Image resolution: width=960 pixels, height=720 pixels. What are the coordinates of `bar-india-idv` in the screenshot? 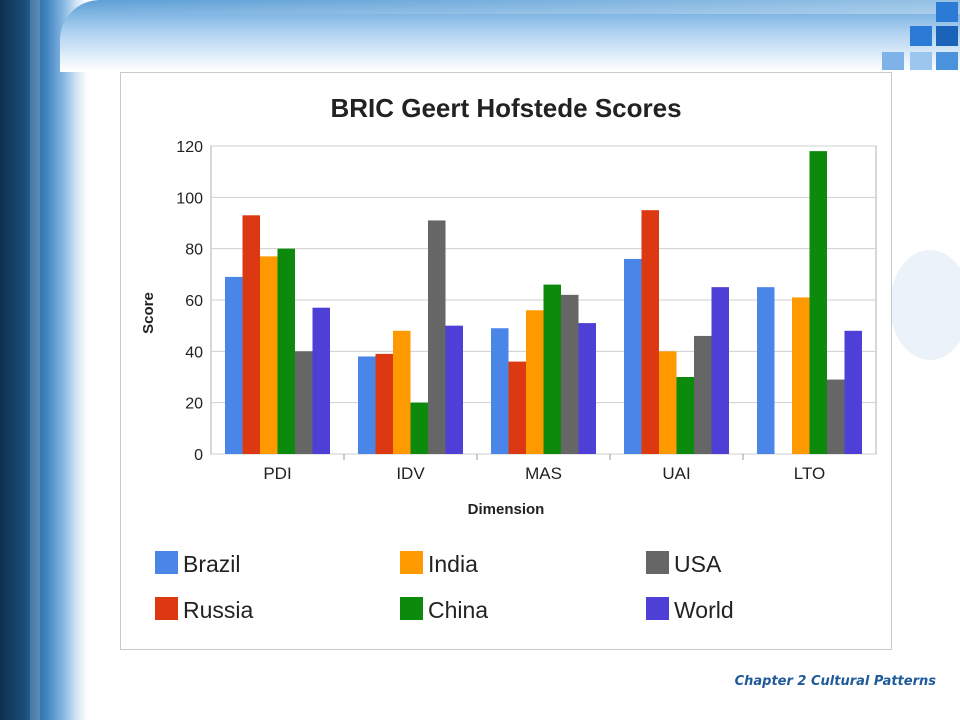 It's located at (402, 392).